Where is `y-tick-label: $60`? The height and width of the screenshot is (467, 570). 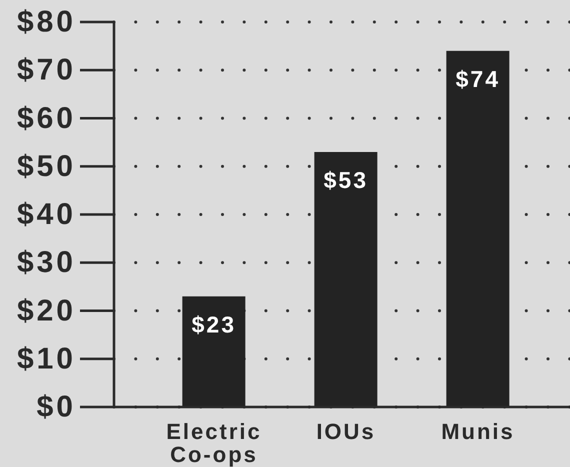 y-tick-label: $60 is located at coordinates (46, 118).